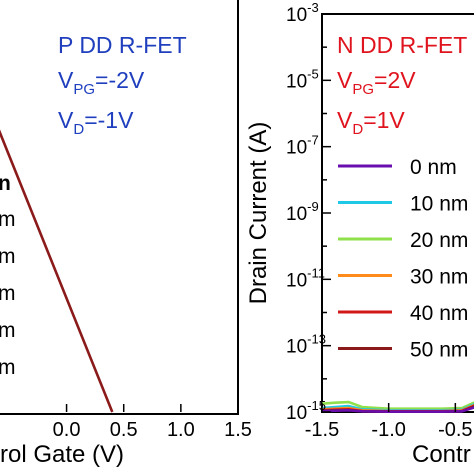  I want to click on right-title-line-3: VD=1V, so click(371, 122).